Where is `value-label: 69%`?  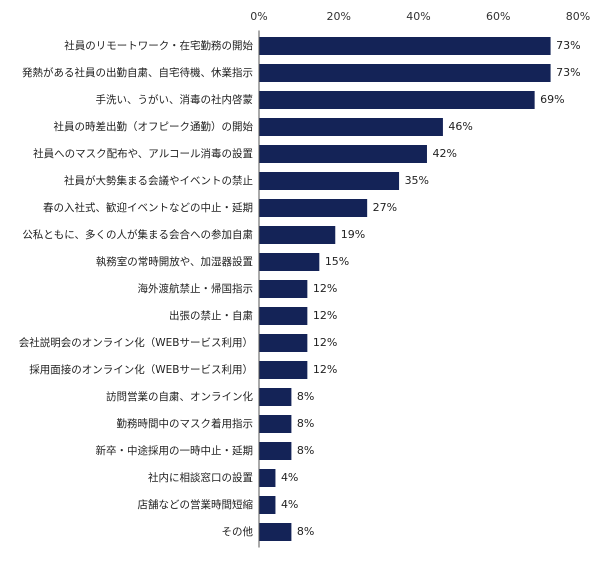
value-label: 69% is located at coordinates (552, 99).